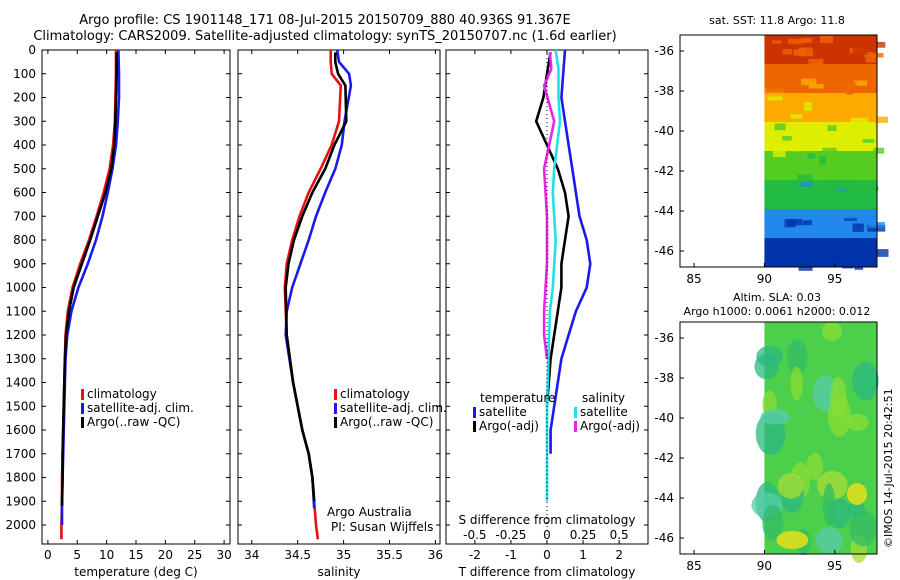 The width and height of the screenshot is (900, 580). What do you see at coordinates (223, 555) in the screenshot?
I see `x-tick-label: 30` at bounding box center [223, 555].